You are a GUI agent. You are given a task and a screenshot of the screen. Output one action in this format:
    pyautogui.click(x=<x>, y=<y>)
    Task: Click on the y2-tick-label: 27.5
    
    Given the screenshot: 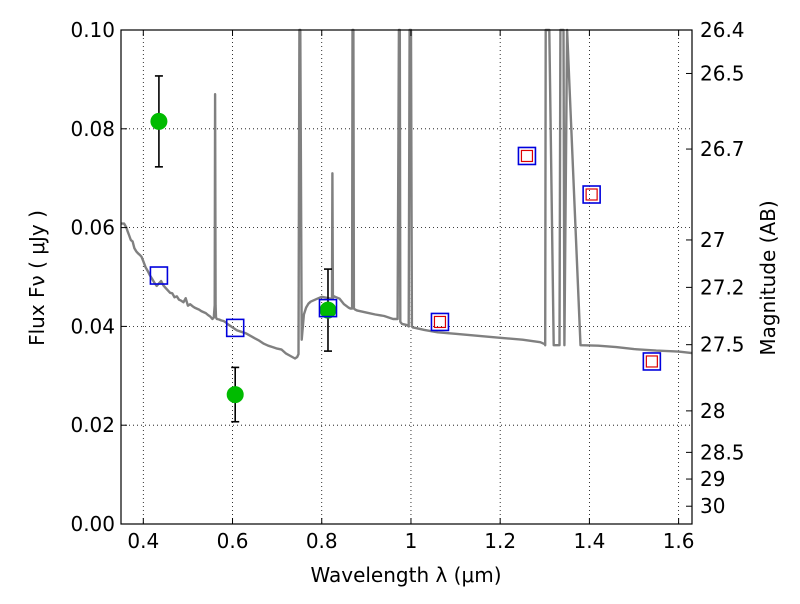 What is the action you would take?
    pyautogui.click(x=722, y=345)
    